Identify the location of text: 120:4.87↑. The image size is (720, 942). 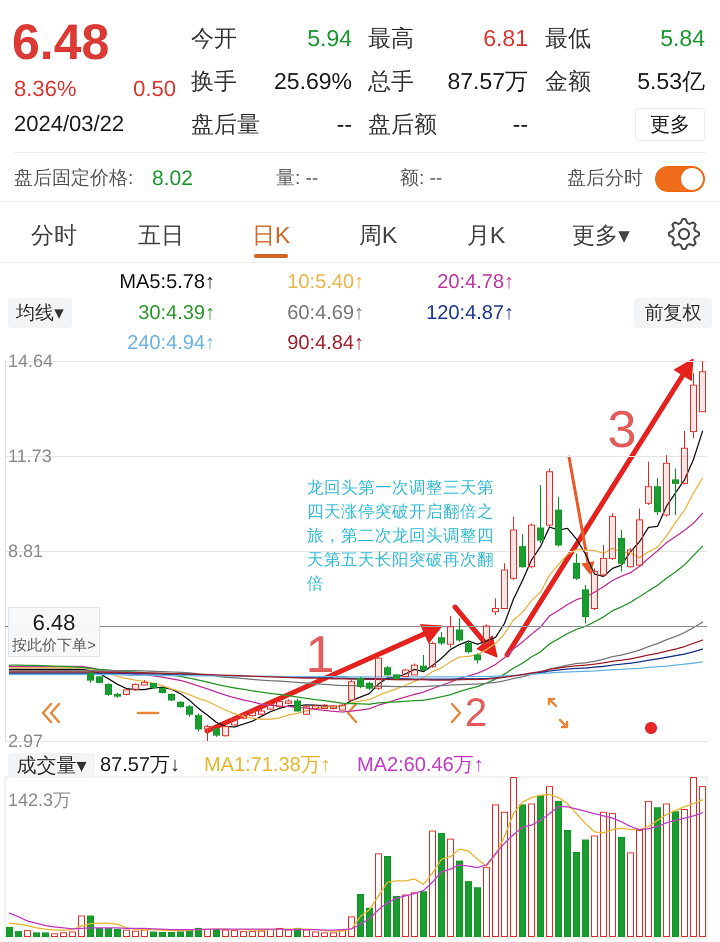
(470, 313).